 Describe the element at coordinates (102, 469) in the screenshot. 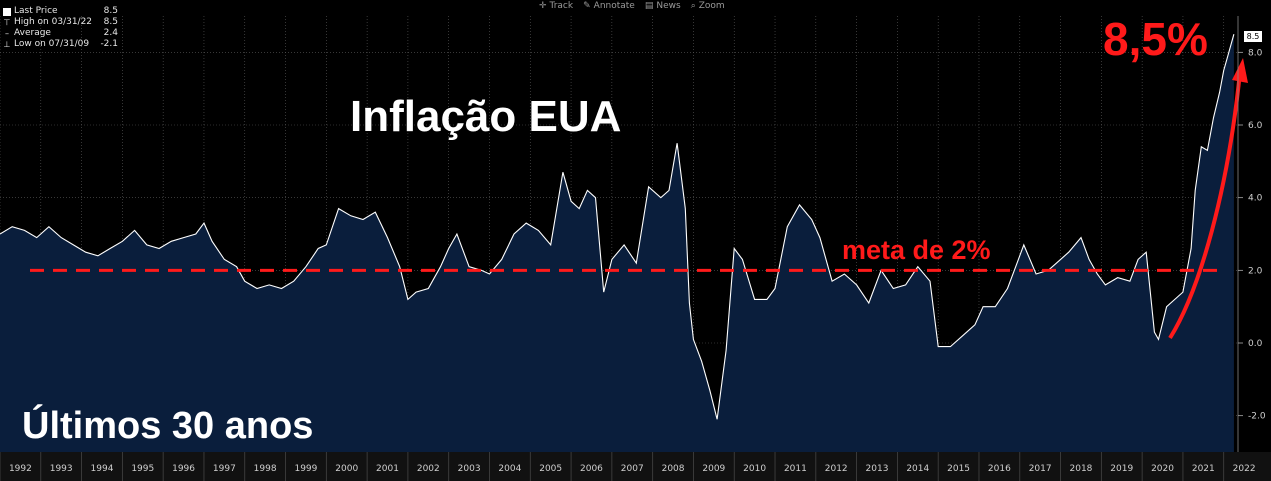

I see `x-tick-label: 1994` at that location.